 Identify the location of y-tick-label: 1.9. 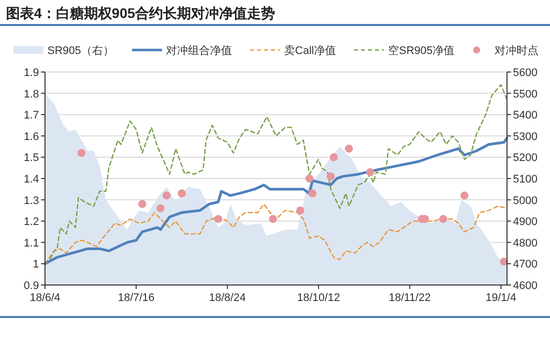
(31, 73).